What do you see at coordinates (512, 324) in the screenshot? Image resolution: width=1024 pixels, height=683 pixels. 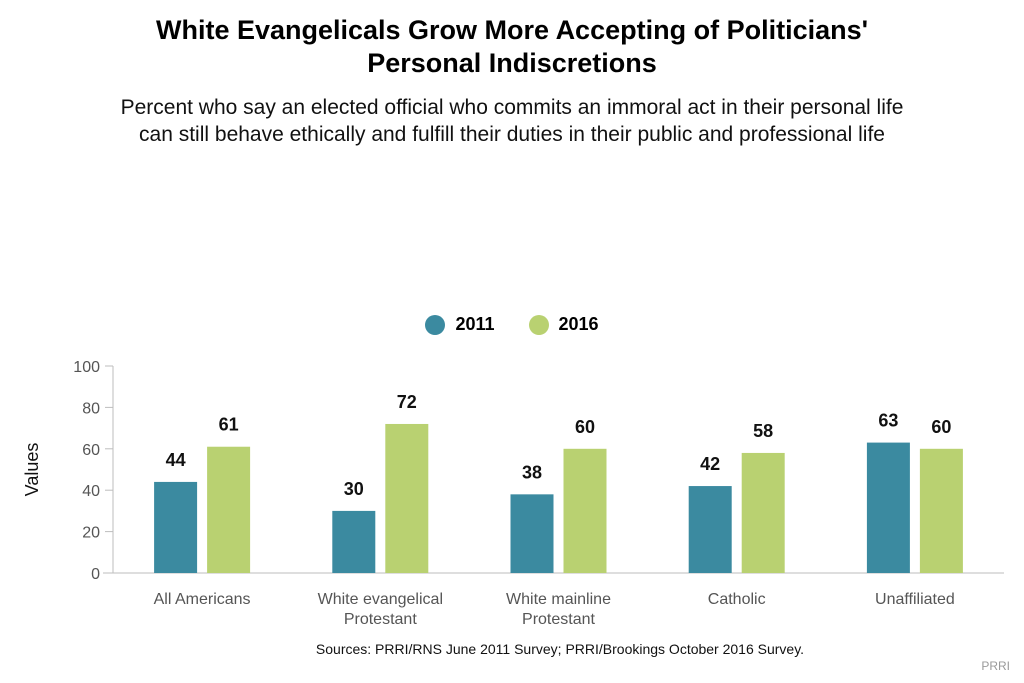 I see `chart-legend: 2011 2016` at bounding box center [512, 324].